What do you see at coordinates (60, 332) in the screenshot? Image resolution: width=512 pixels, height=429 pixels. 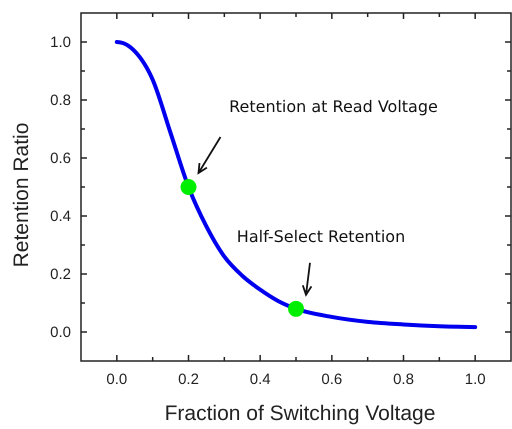 I see `y-tick-label: 0.0` at bounding box center [60, 332].